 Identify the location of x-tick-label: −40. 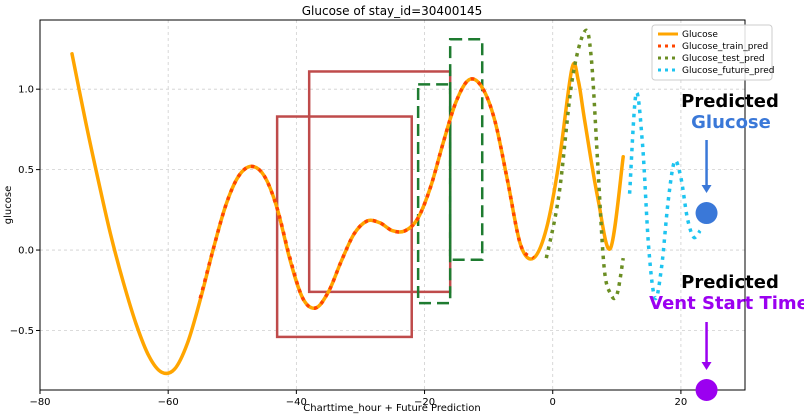
(296, 402).